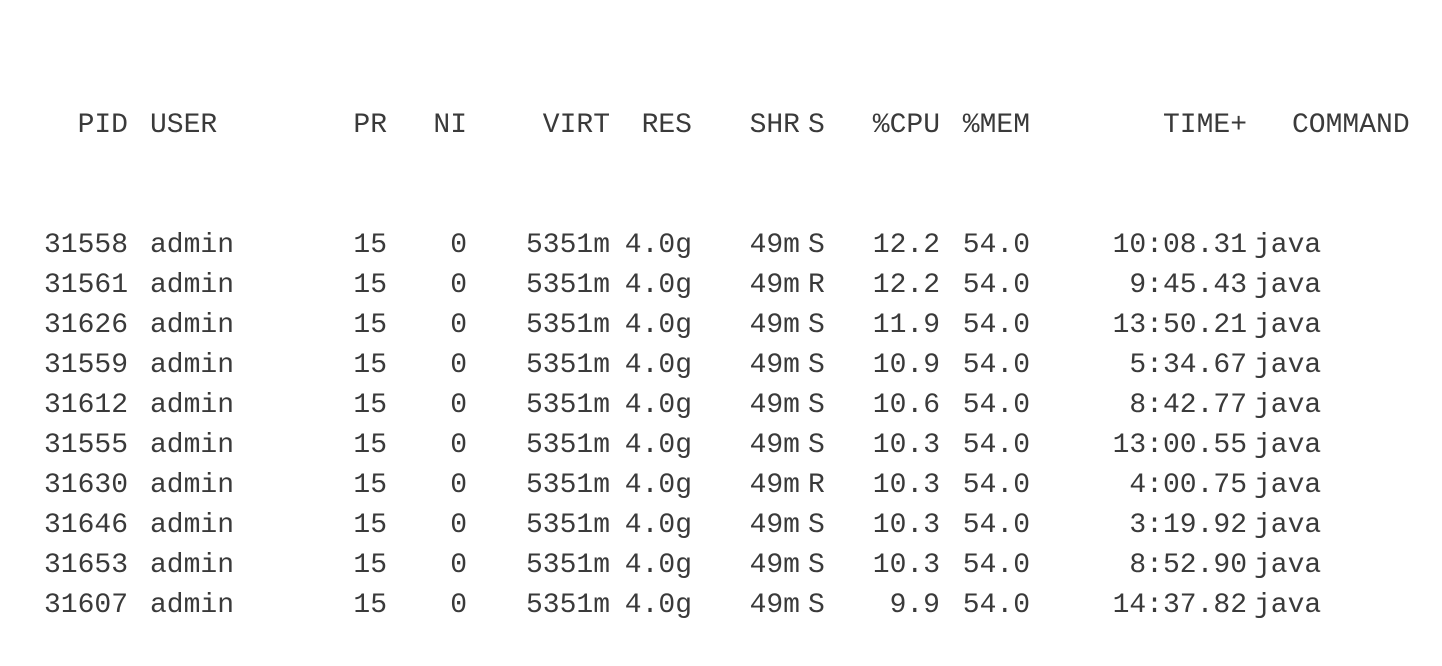 This screenshot has width=1442, height=666. I want to click on cell-time: 8:42.77, so click(1188, 405).